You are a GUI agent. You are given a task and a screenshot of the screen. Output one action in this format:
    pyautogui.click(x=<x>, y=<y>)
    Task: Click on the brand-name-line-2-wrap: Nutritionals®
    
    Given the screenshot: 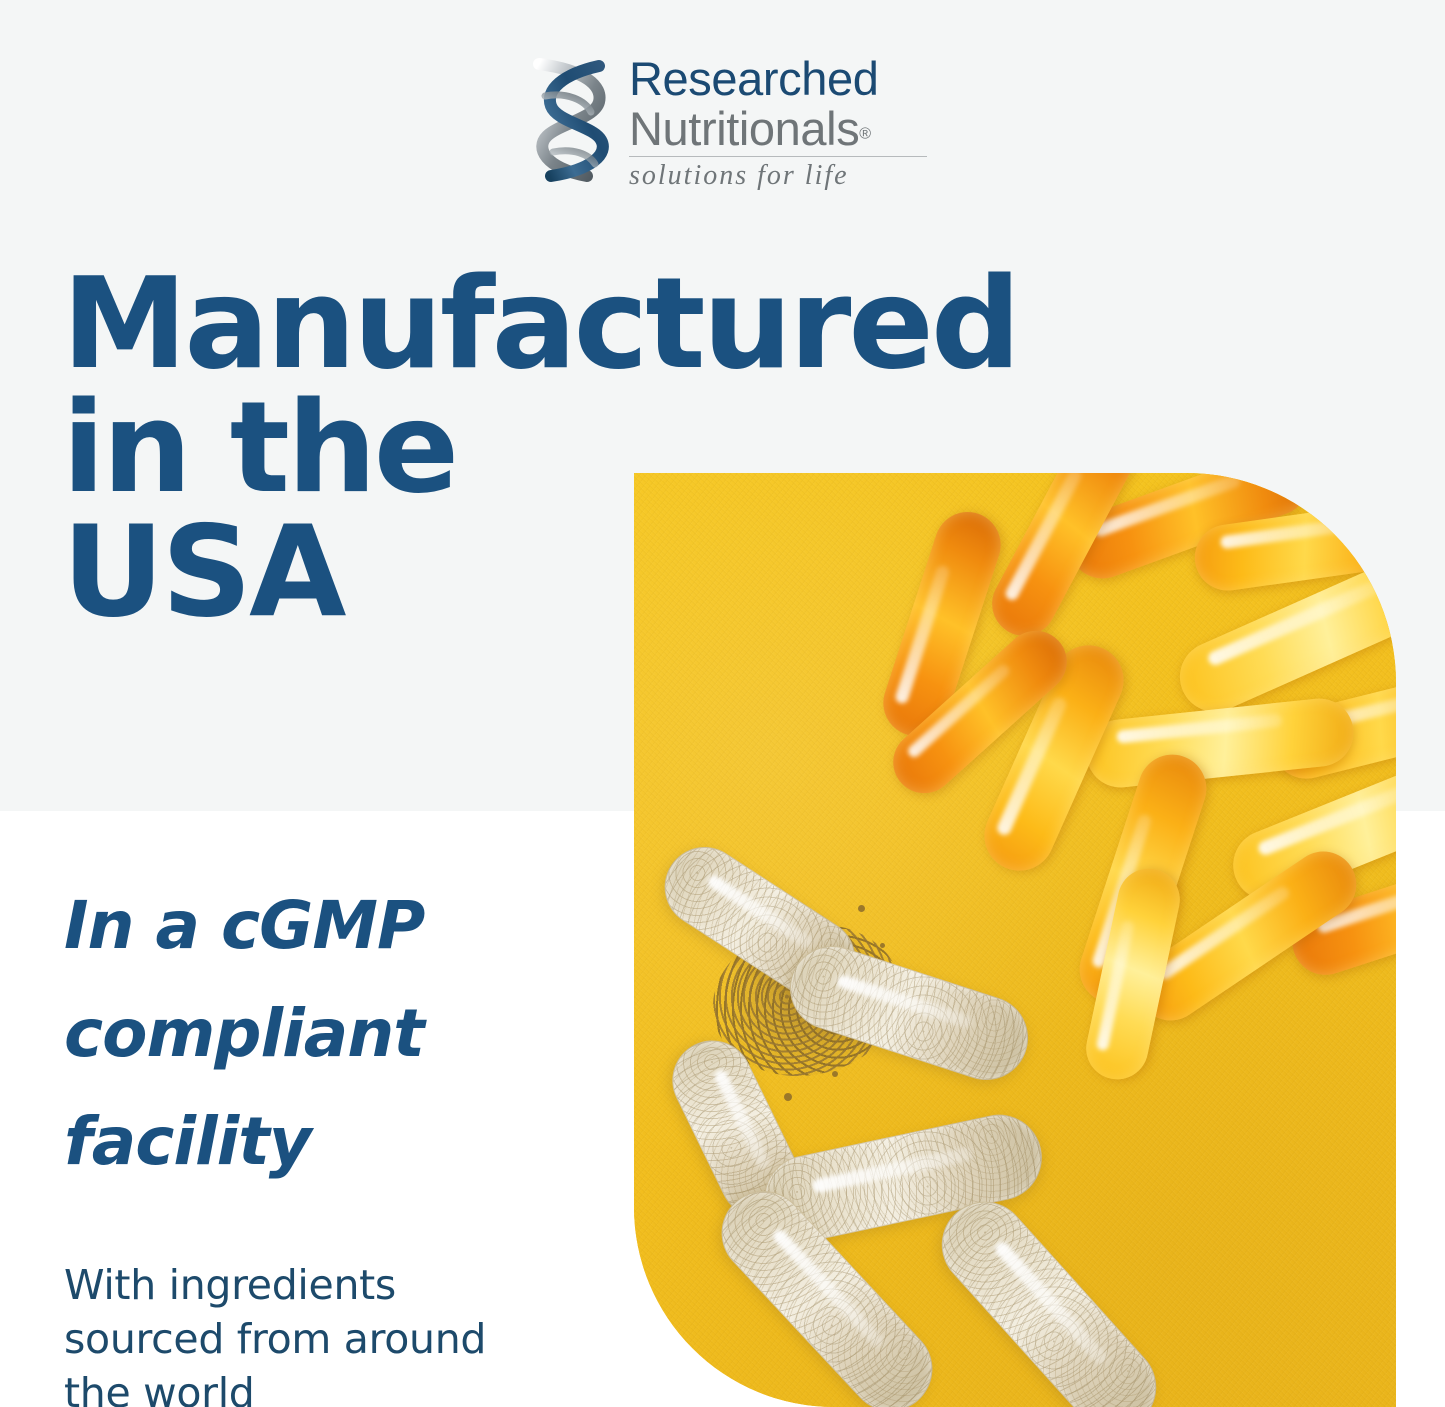 What is the action you would take?
    pyautogui.click(x=778, y=129)
    